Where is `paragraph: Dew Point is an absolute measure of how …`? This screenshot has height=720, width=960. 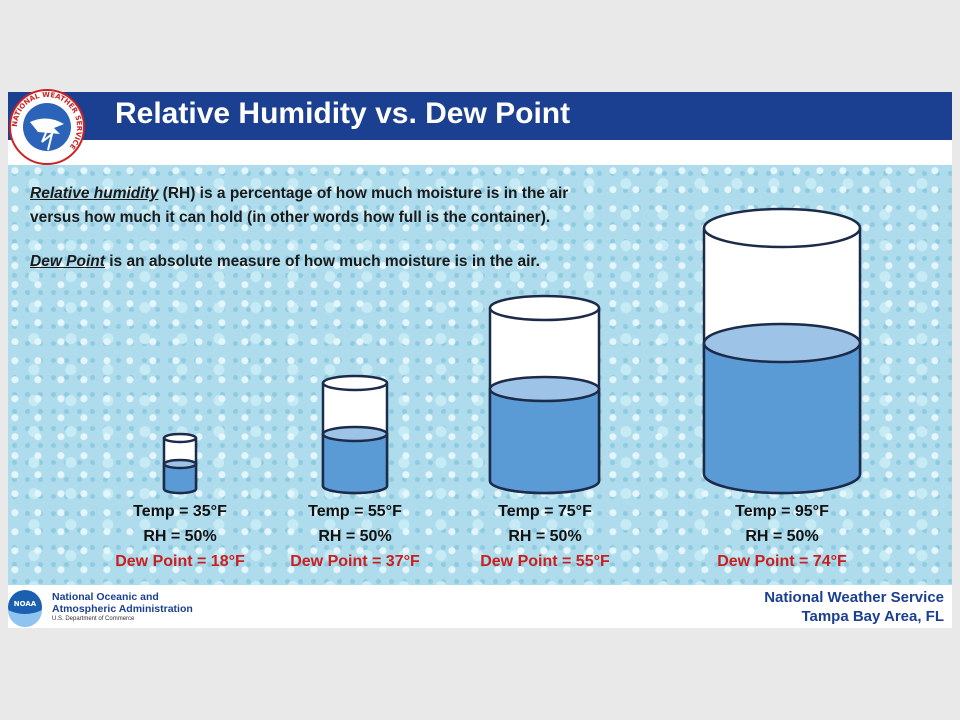 paragraph: Dew Point is an absolute measure of how … is located at coordinates (285, 262).